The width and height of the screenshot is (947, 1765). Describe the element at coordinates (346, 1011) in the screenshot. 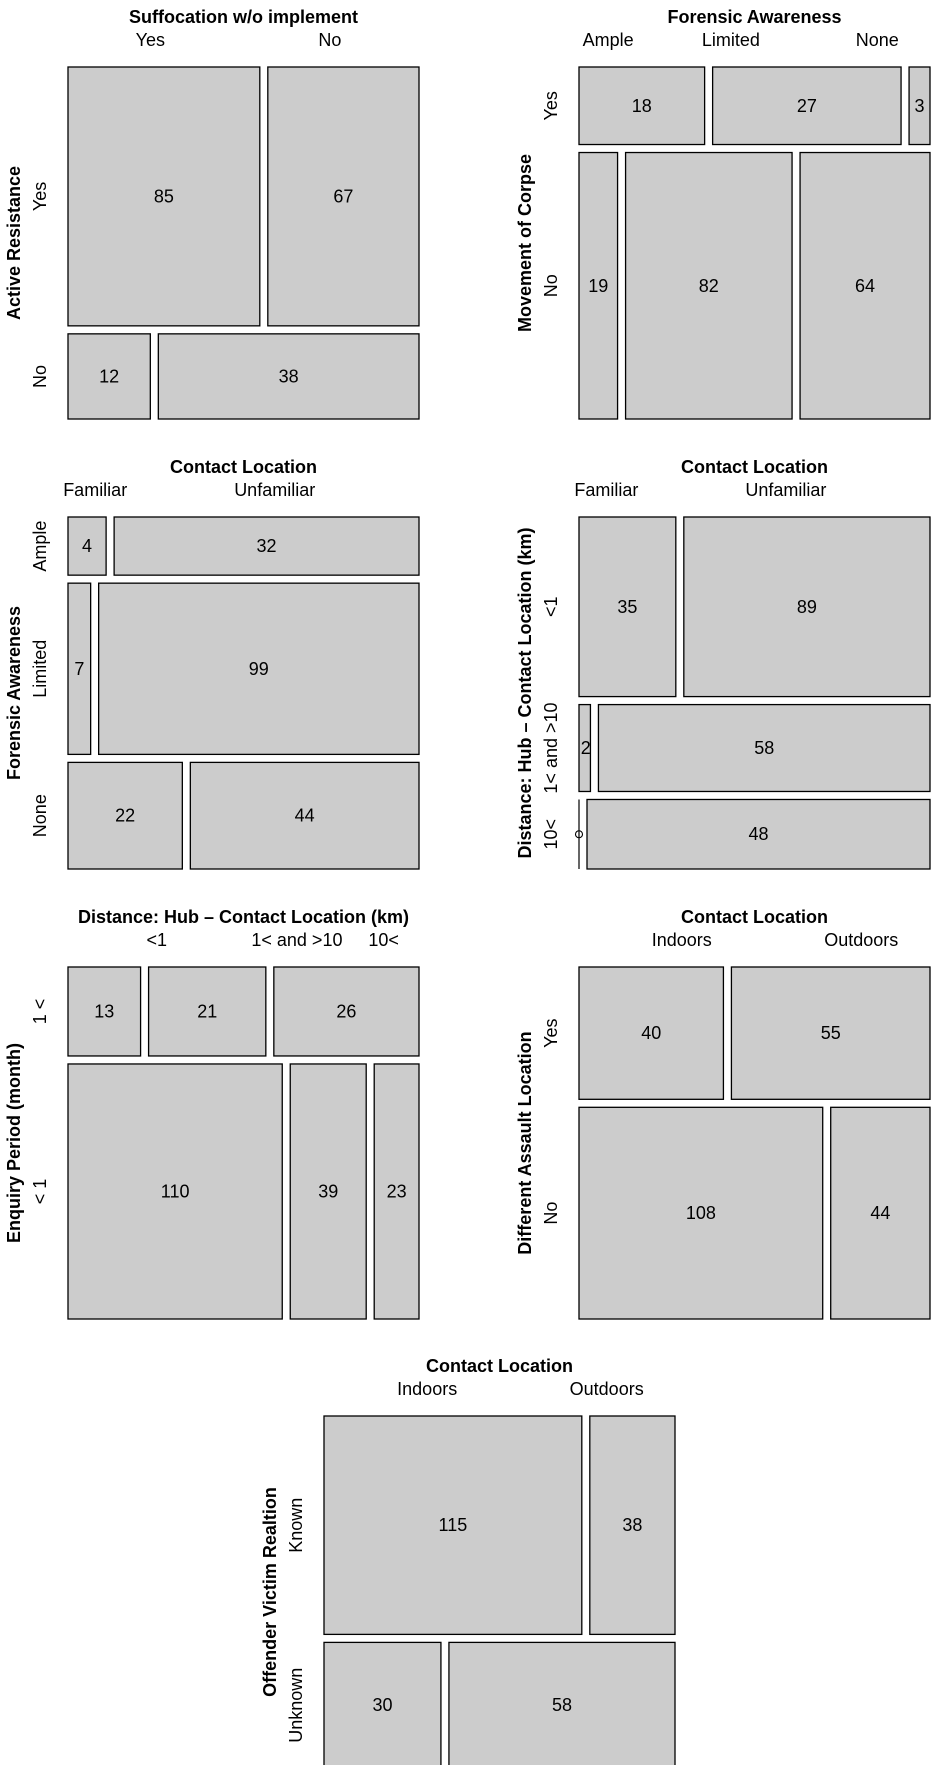

I see `cell-count-label: 26` at that location.